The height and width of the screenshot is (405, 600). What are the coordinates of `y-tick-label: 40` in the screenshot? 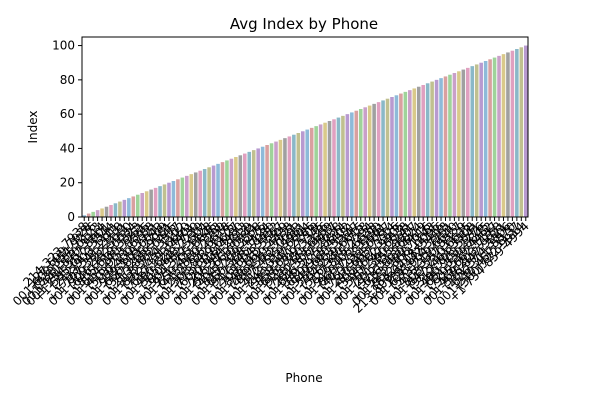 It's located at (67, 148).